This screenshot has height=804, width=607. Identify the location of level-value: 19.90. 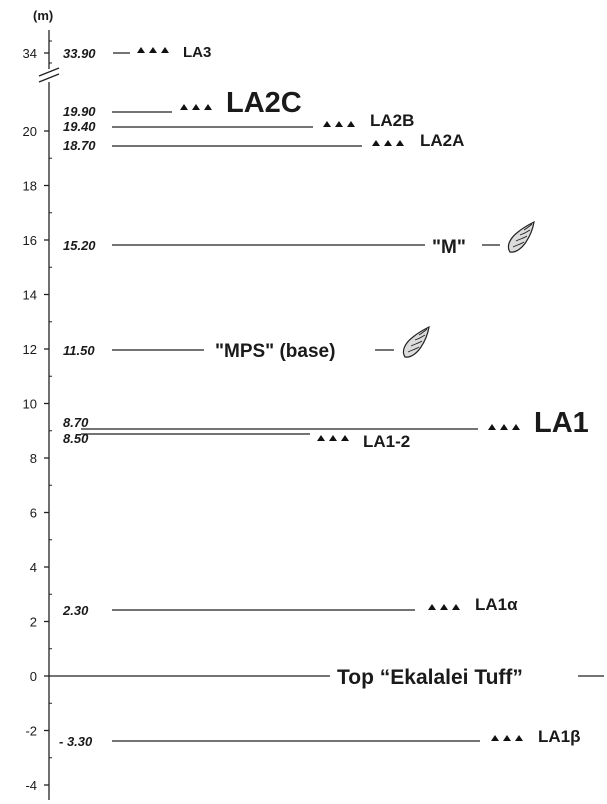
(79, 111).